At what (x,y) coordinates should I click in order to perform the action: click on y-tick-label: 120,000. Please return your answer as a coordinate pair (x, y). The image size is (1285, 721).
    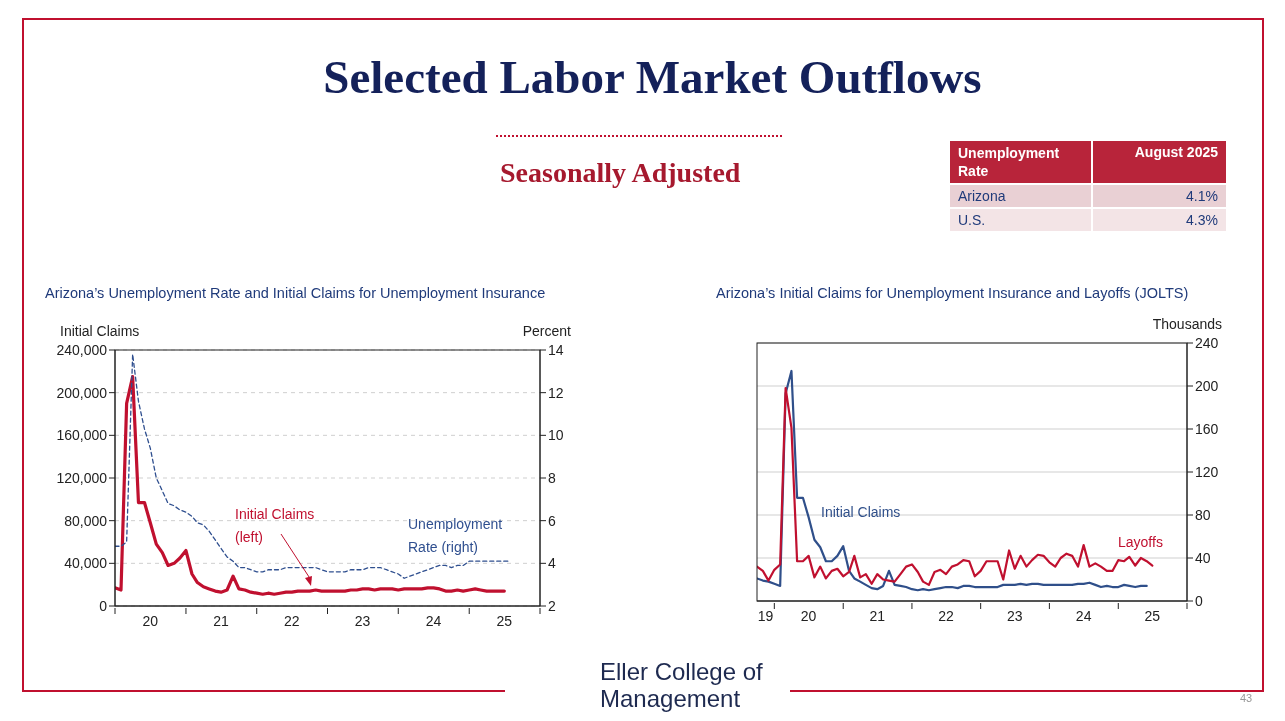
    Looking at the image, I should click on (82, 477).